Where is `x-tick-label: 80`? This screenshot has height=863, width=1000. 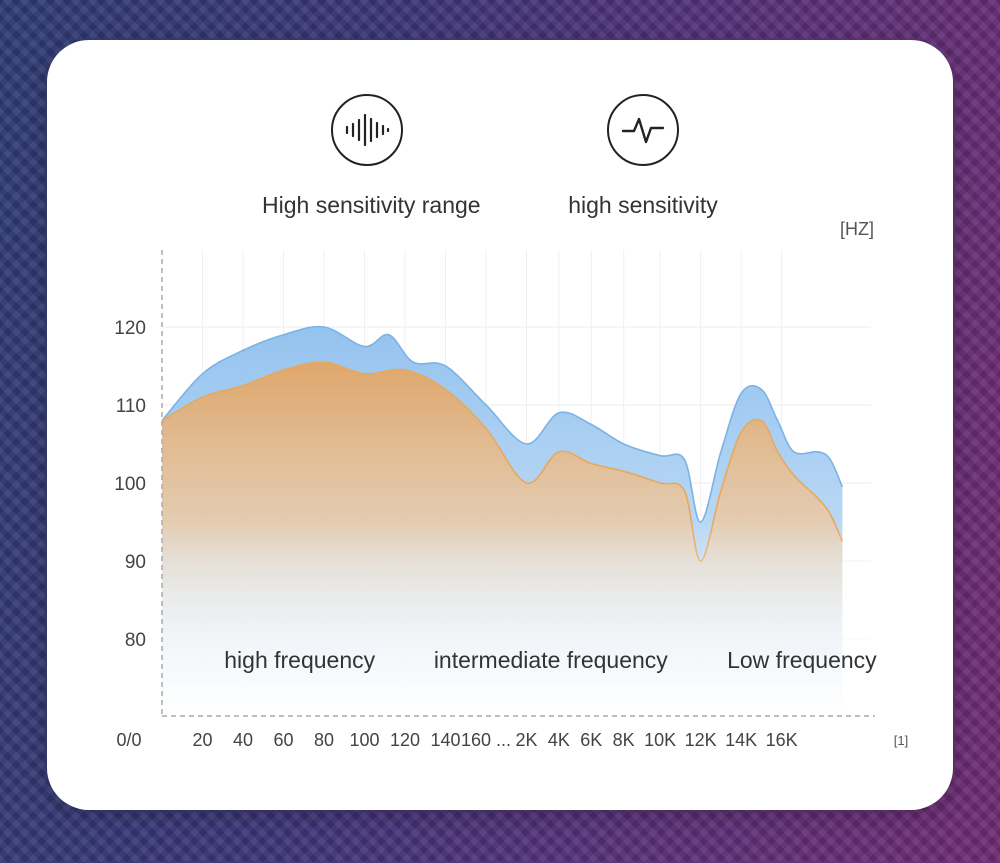 x-tick-label: 80 is located at coordinates (324, 740).